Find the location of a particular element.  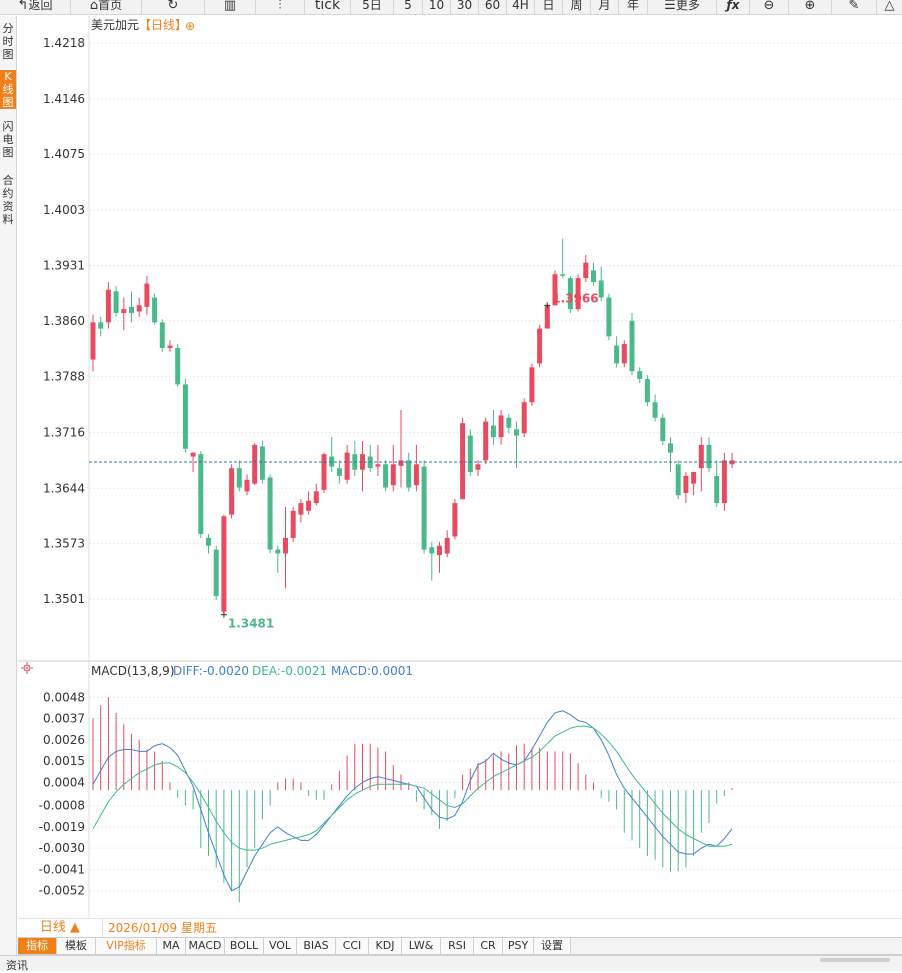

tab-vol: VOL is located at coordinates (280, 946).